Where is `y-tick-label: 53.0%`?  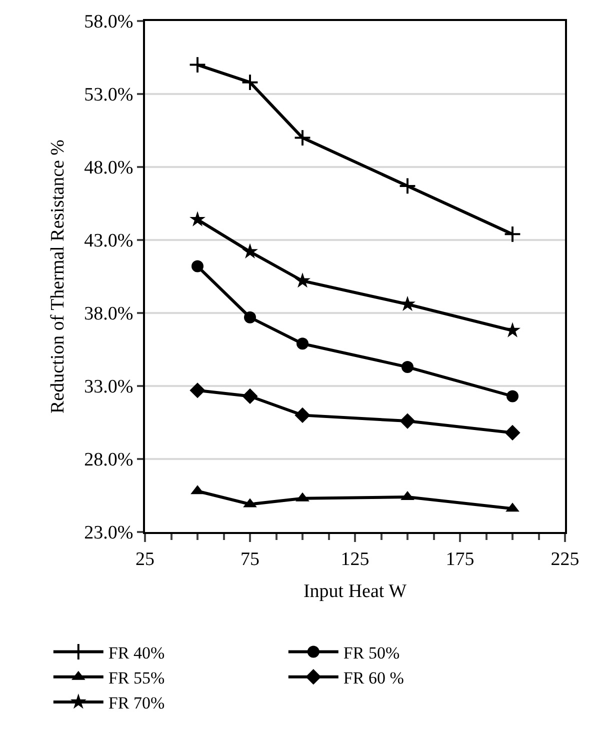
y-tick-label: 53.0% is located at coordinates (109, 95).